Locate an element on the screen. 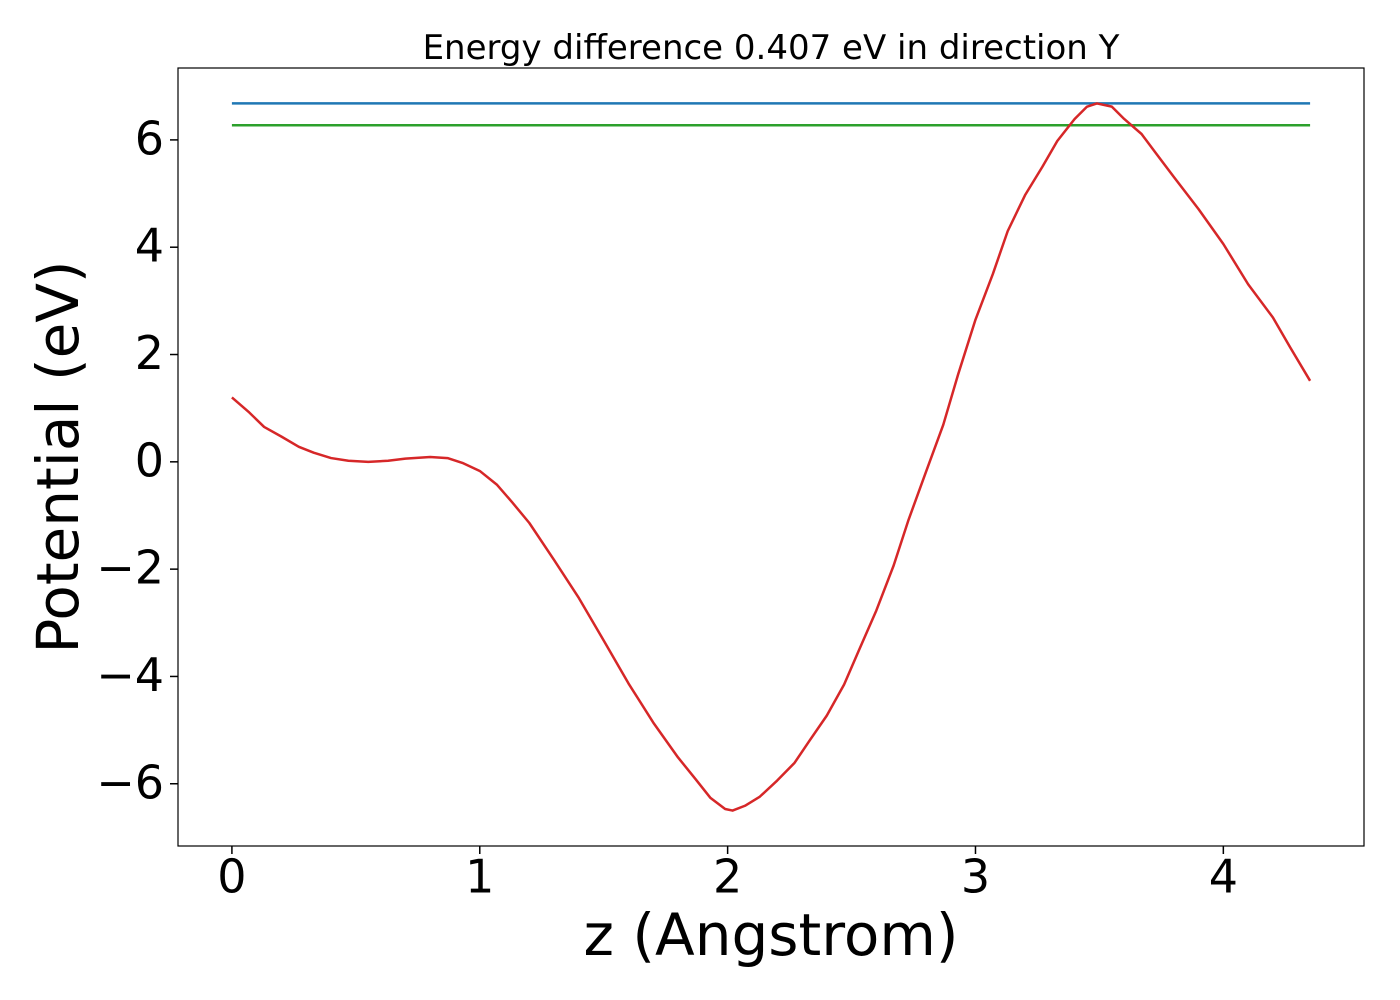  x-tick-label: 4 is located at coordinates (1223, 877).